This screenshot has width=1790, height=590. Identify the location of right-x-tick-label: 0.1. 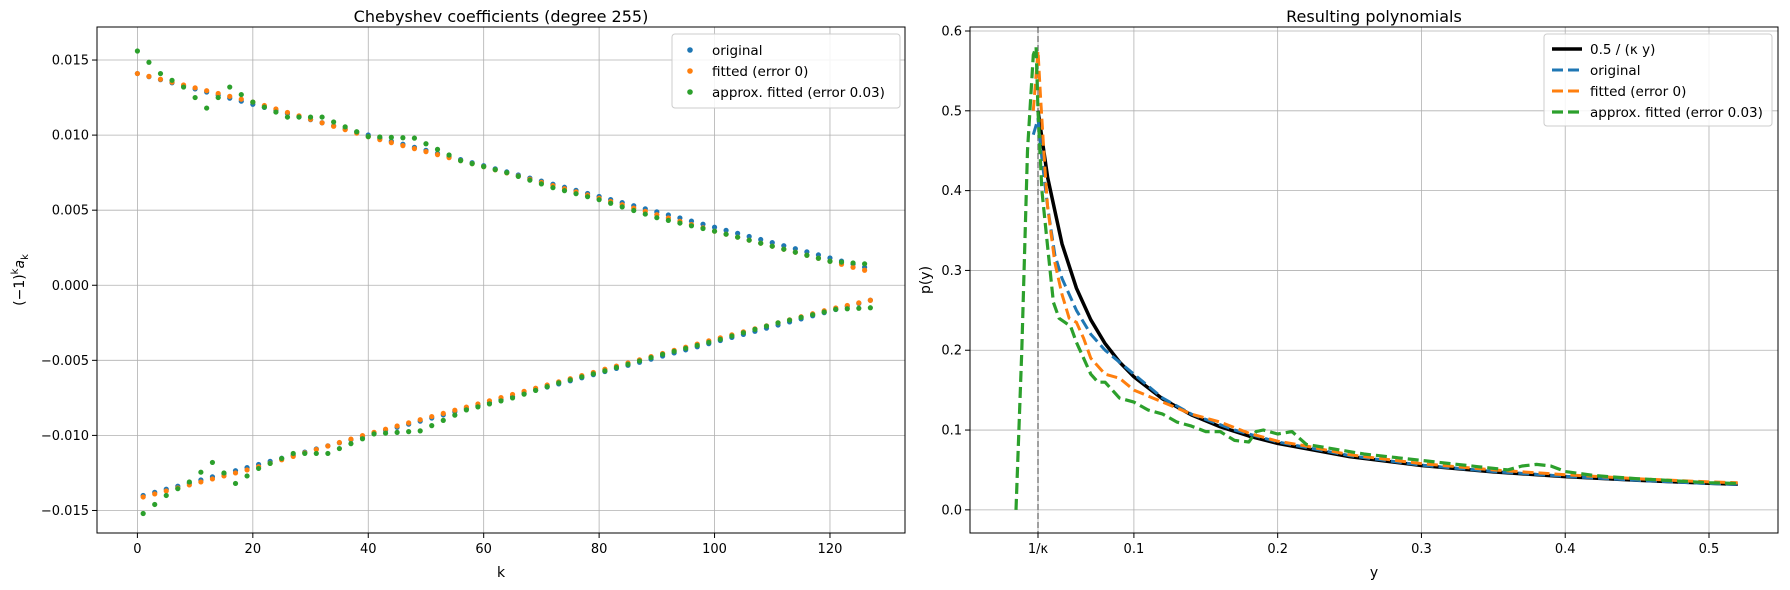
(1134, 549).